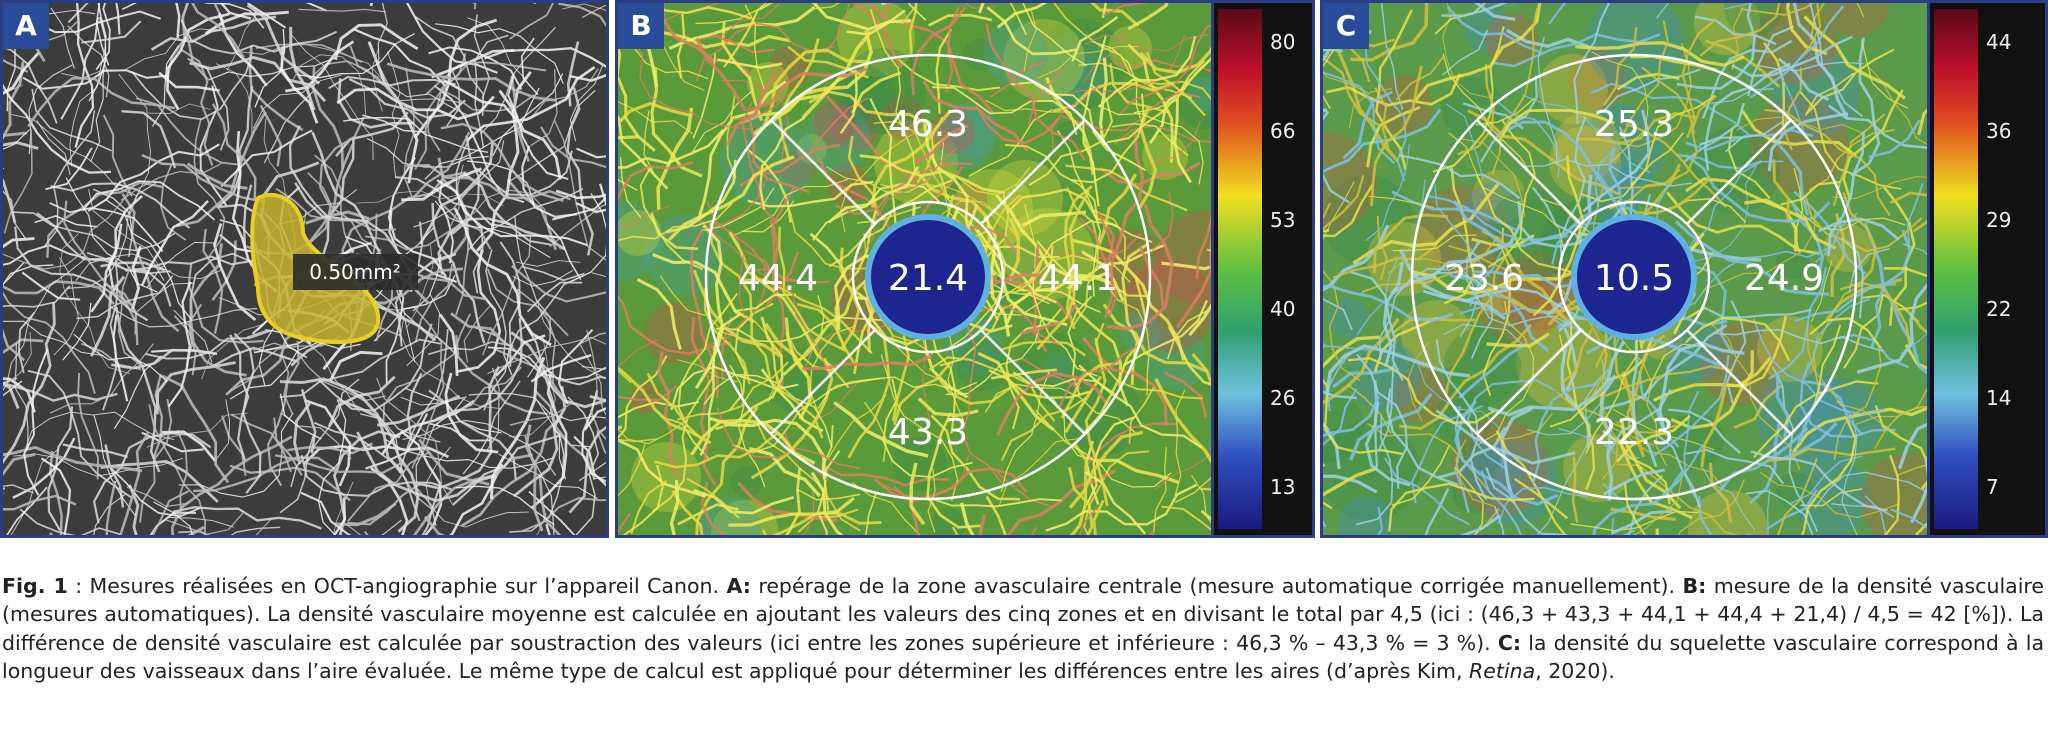  I want to click on area-label-box, so click(355, 272).